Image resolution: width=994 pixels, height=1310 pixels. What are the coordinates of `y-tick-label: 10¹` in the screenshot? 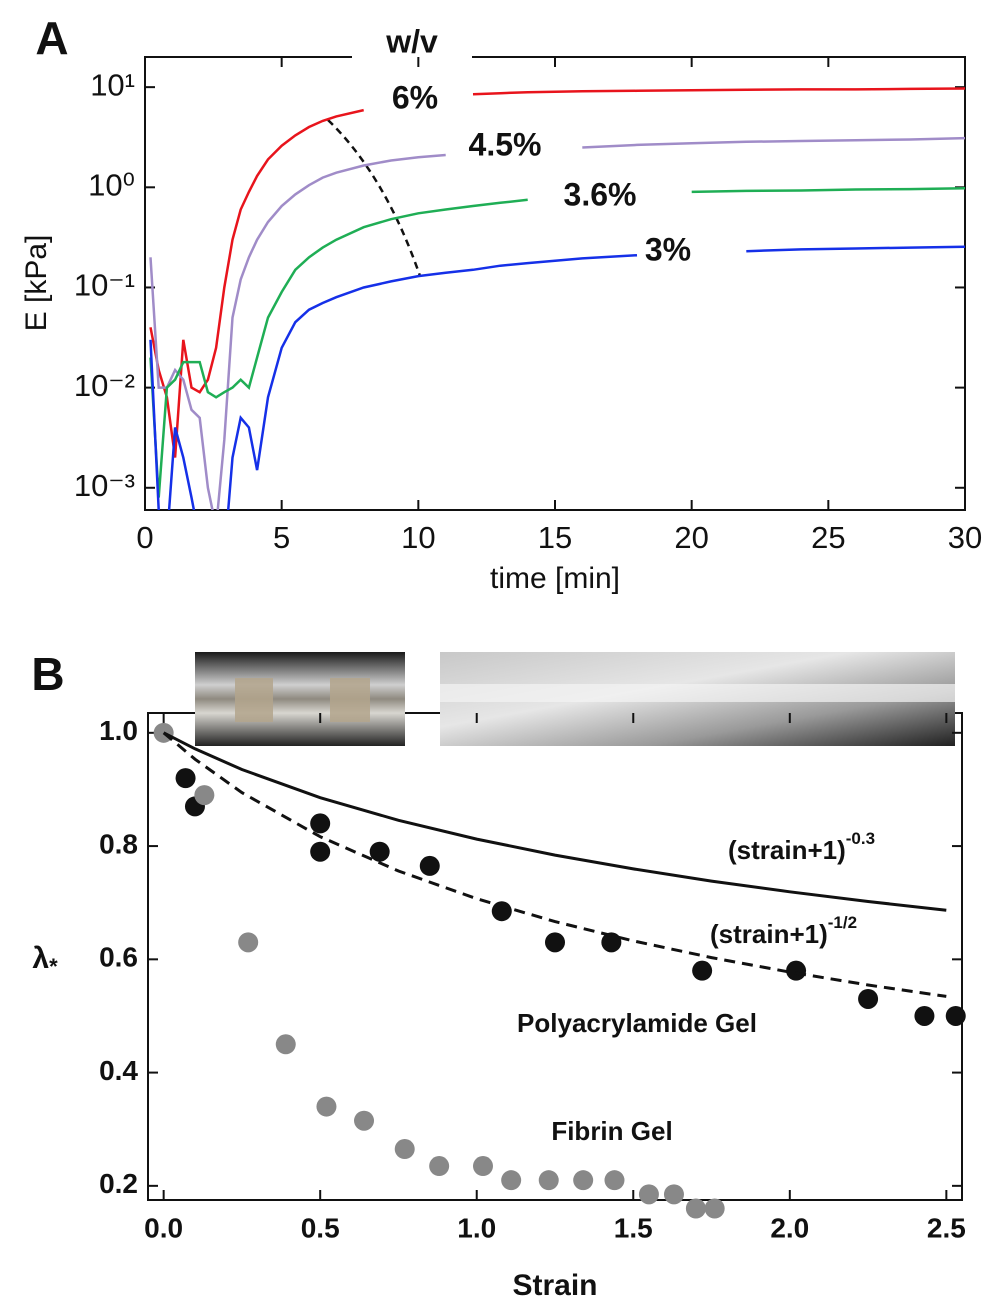 It's located at (112, 84).